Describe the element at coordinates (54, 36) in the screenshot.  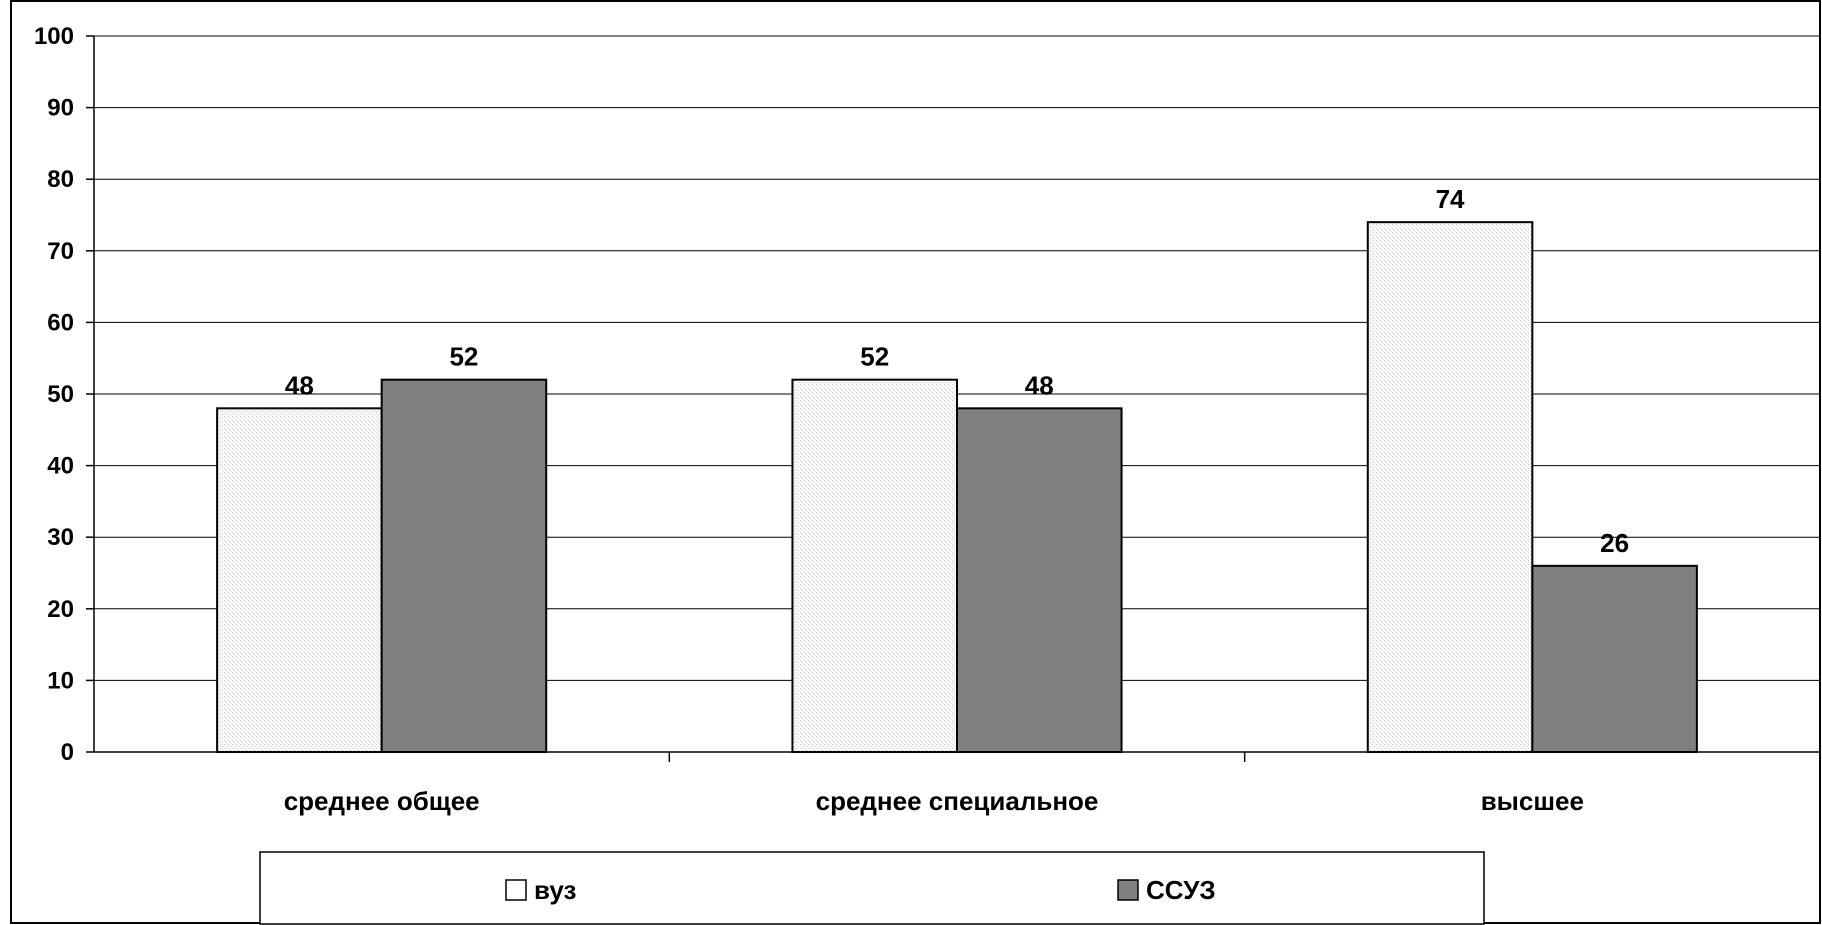
I see `y-tick-label: 100` at that location.